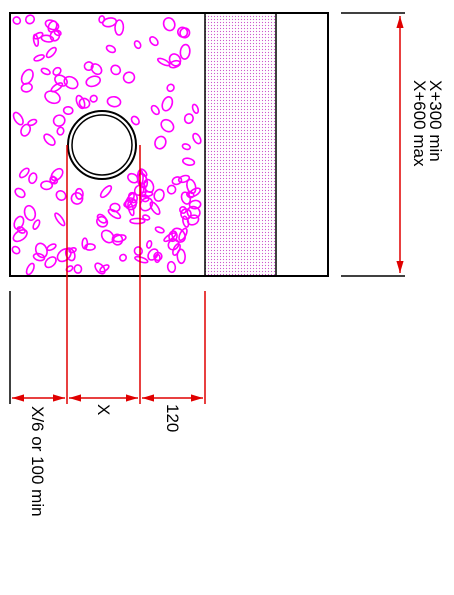 This screenshot has width=454, height=595. What do you see at coordinates (240, 144) in the screenshot?
I see `bedding-strip` at bounding box center [240, 144].